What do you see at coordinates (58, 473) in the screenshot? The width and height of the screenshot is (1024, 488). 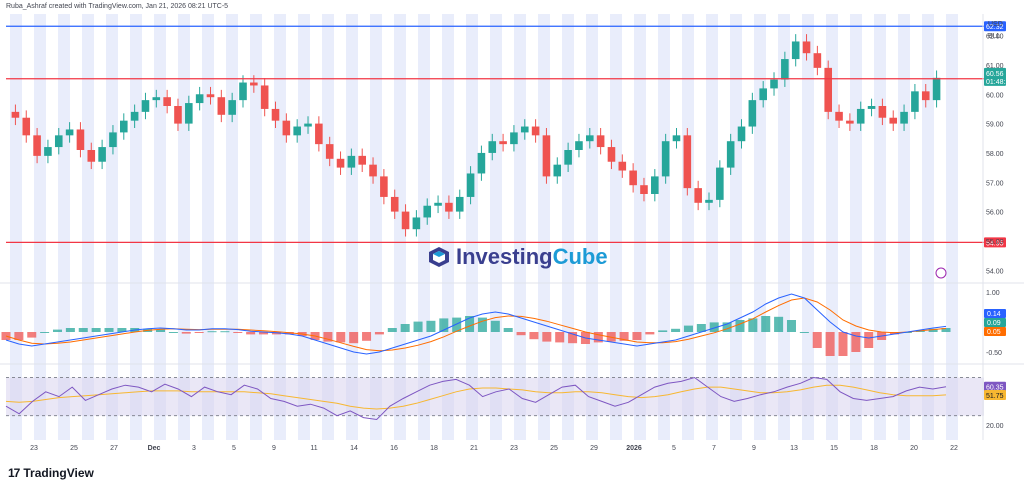 I see `footer-brand: TradingView` at bounding box center [58, 473].